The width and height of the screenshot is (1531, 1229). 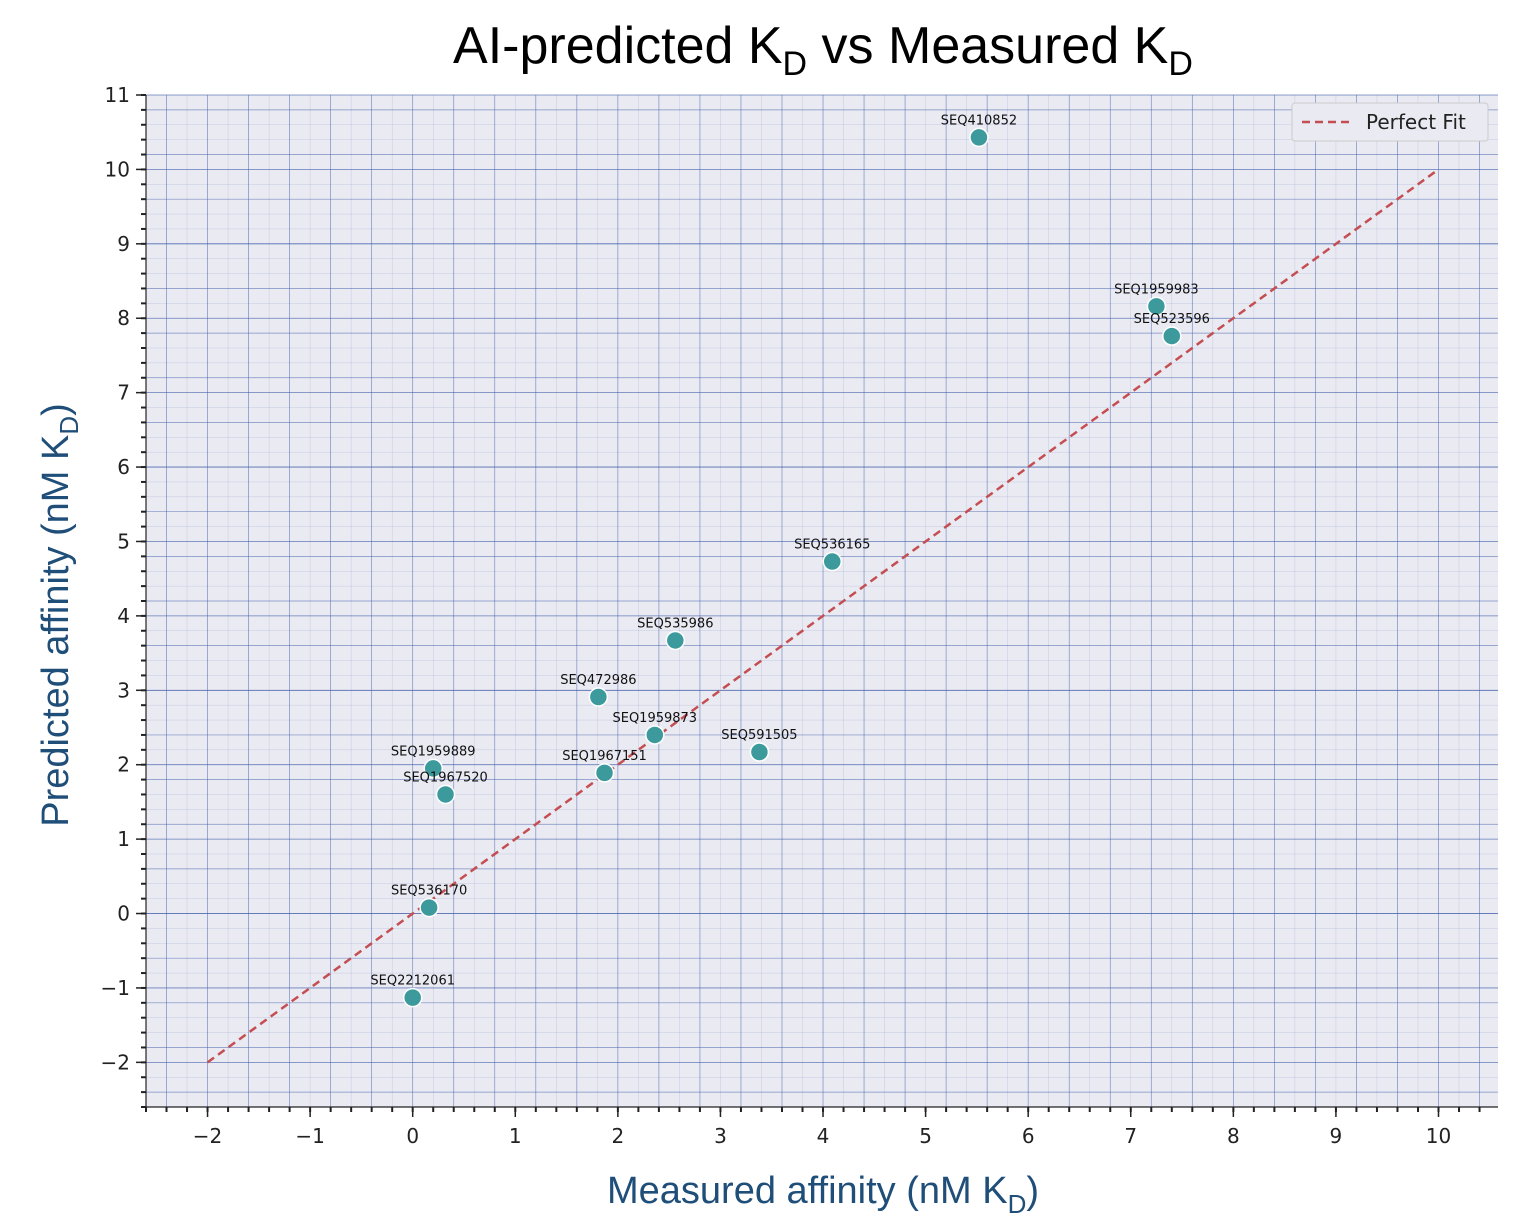 What do you see at coordinates (56, 409) in the screenshot?
I see `y-axis-label-end: )` at bounding box center [56, 409].